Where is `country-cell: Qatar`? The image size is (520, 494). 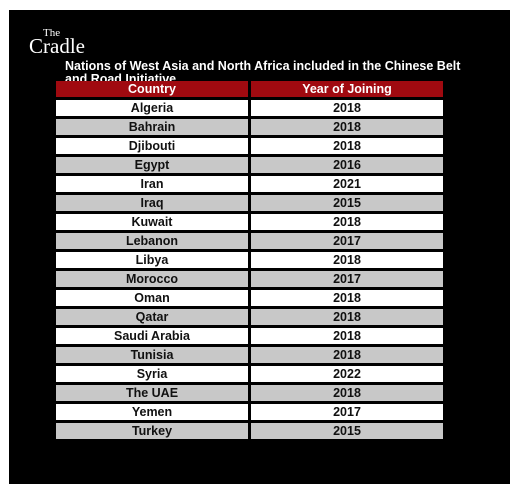
country-cell: Qatar is located at coordinates (152, 317).